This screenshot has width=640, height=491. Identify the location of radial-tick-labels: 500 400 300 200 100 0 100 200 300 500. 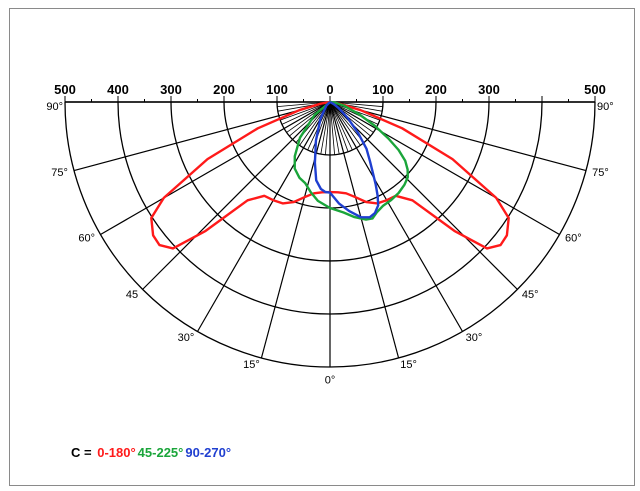
(330, 89).